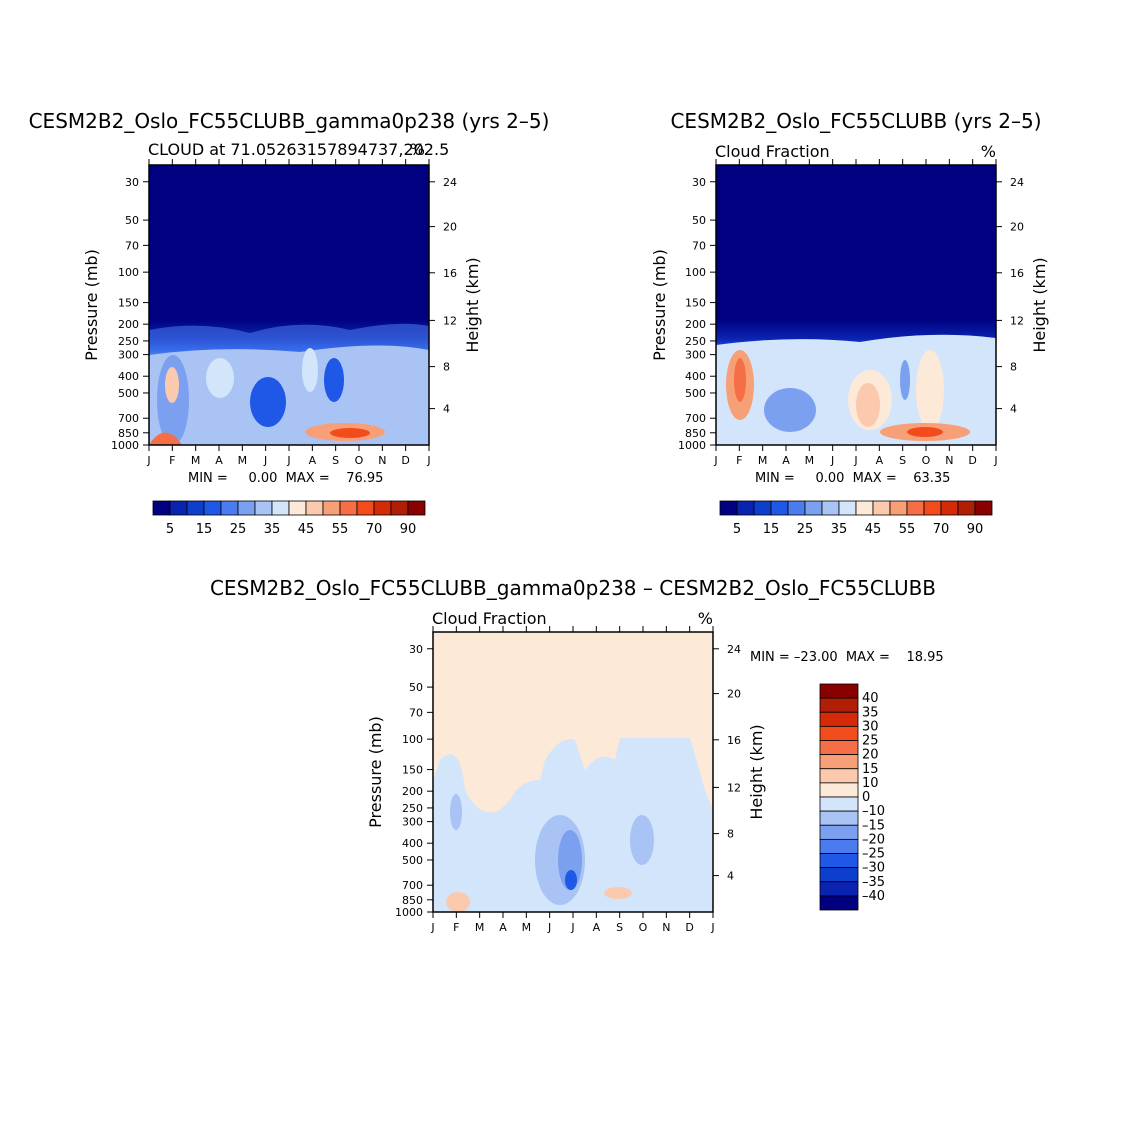  What do you see at coordinates (458, 902) in the screenshot?
I see `panel-3-feature-surface-feb` at bounding box center [458, 902].